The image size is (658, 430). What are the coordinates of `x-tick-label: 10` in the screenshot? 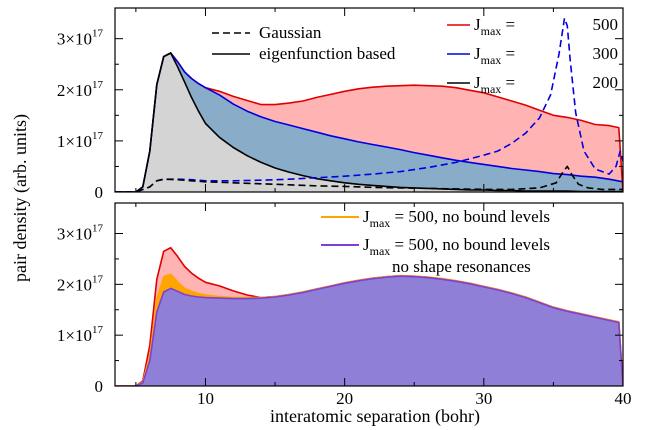 It's located at (205, 398).